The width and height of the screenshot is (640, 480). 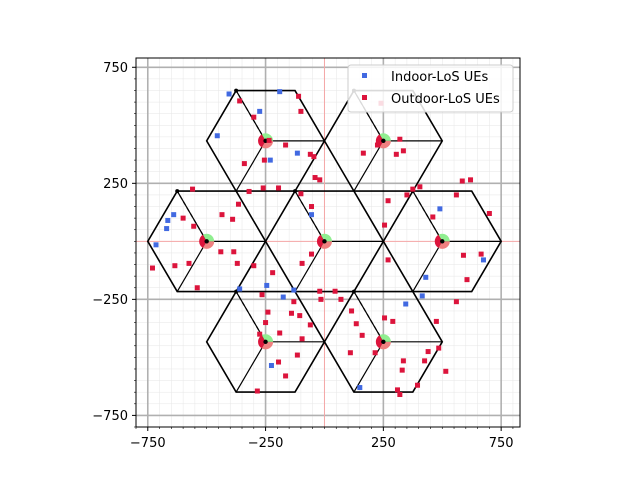 What do you see at coordinates (266, 443) in the screenshot?
I see `x-tick-label: −250` at bounding box center [266, 443].